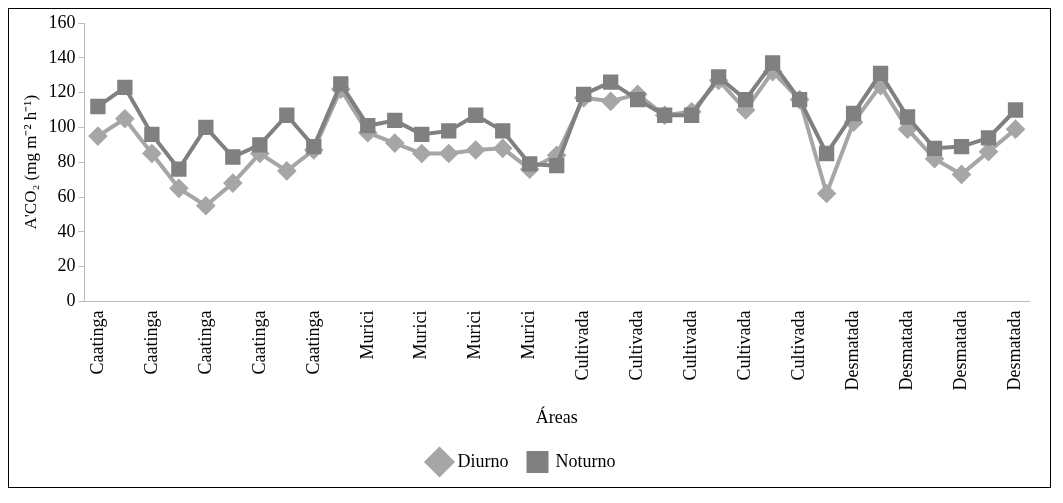 The image size is (1063, 503). Describe the element at coordinates (62, 126) in the screenshot. I see `y-tick-label: 100` at that location.